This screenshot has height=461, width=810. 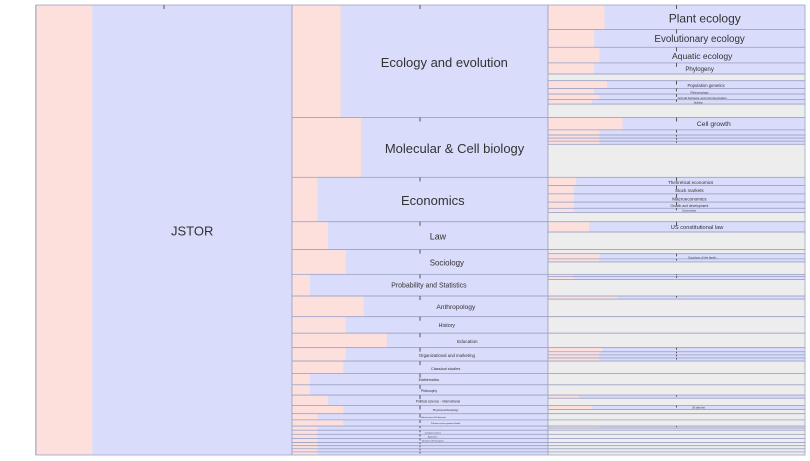 I want to click on topic-macroeconomics-2-2: Macroeconomics, so click(x=676, y=198).